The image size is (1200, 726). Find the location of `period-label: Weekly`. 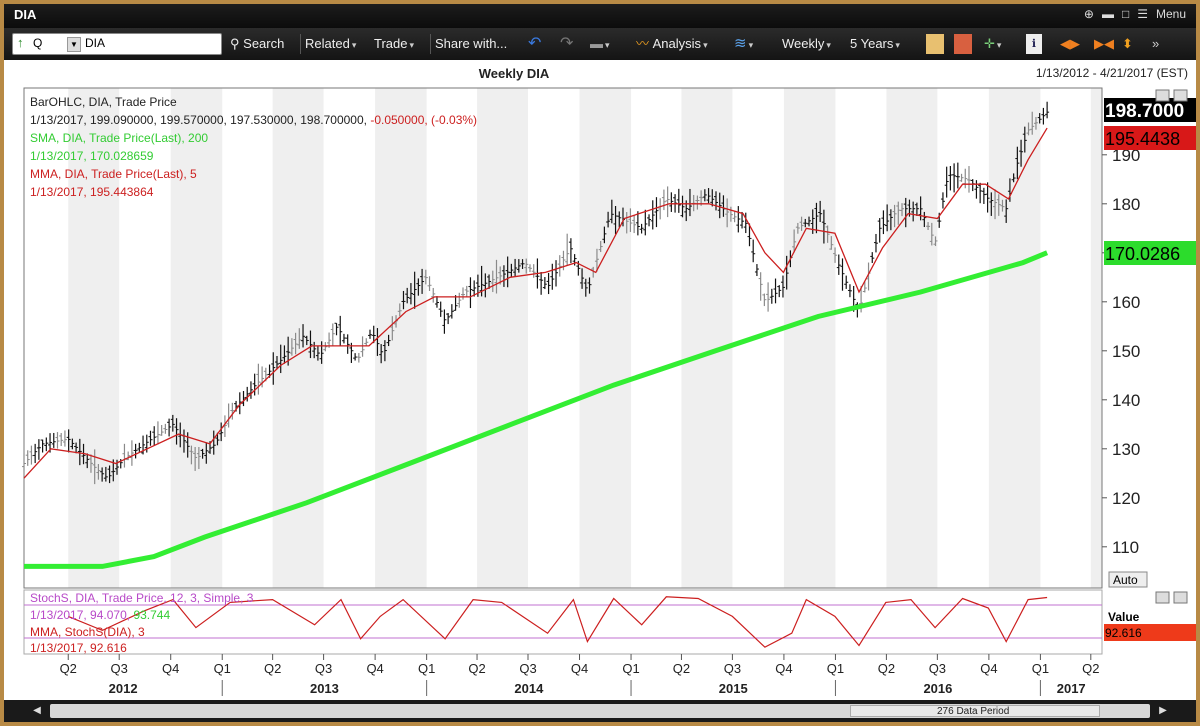

period-label: Weekly is located at coordinates (803, 43).